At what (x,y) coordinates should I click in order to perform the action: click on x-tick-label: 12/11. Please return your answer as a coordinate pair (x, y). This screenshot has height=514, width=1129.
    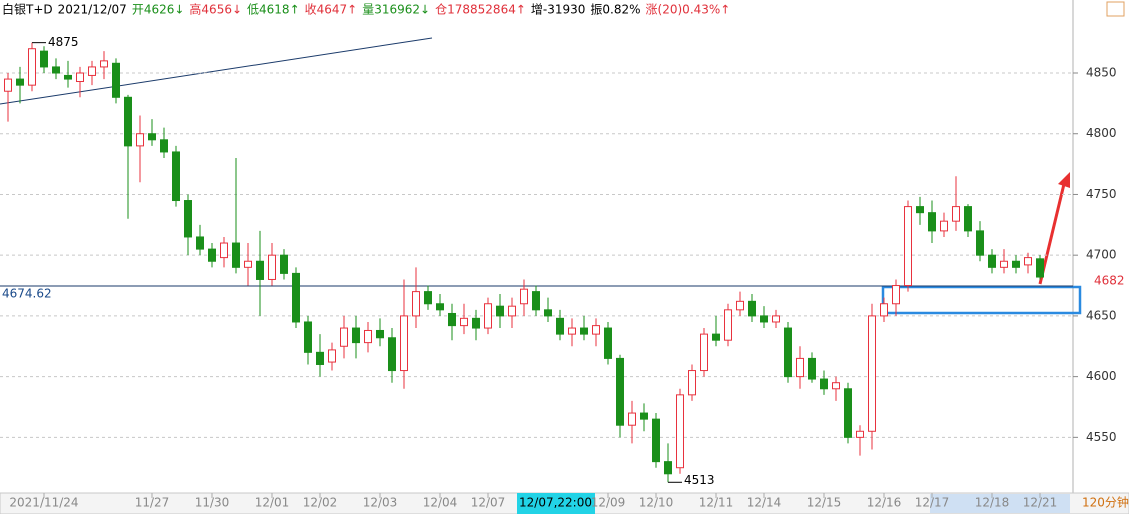
    Looking at the image, I should click on (716, 503).